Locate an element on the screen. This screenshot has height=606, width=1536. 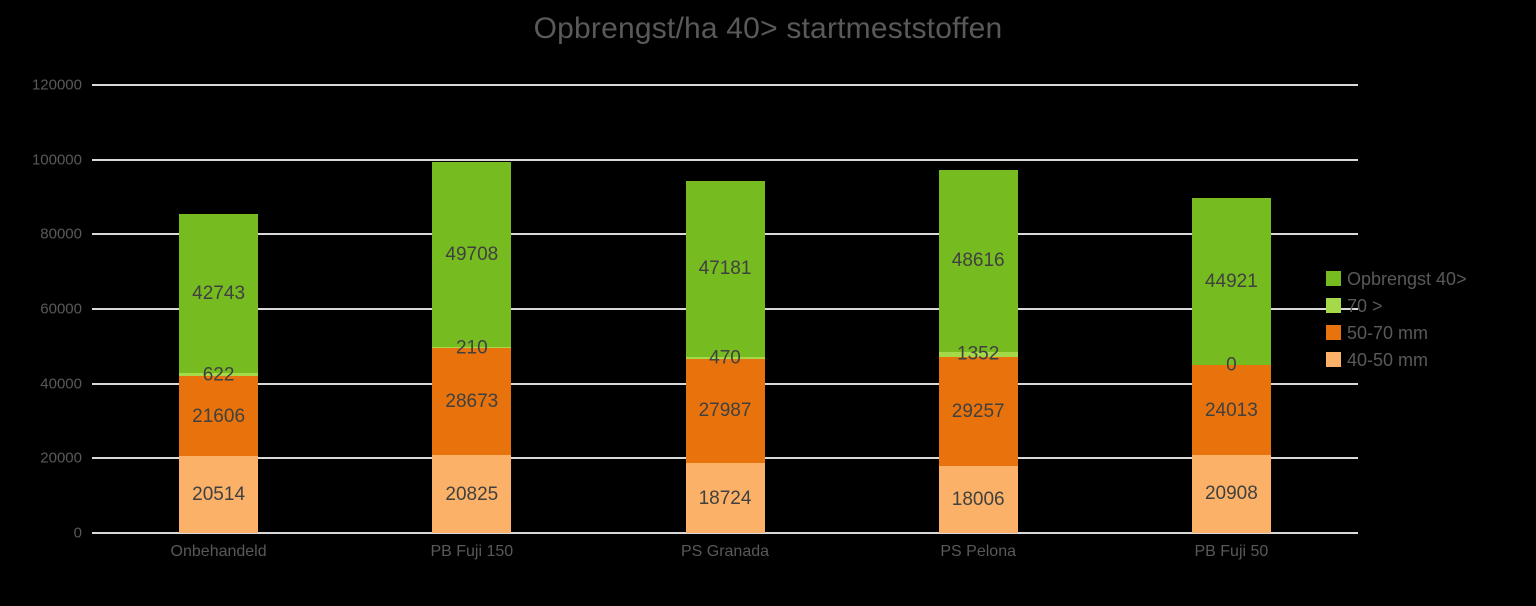
legend-label: 70 > is located at coordinates (1365, 305).